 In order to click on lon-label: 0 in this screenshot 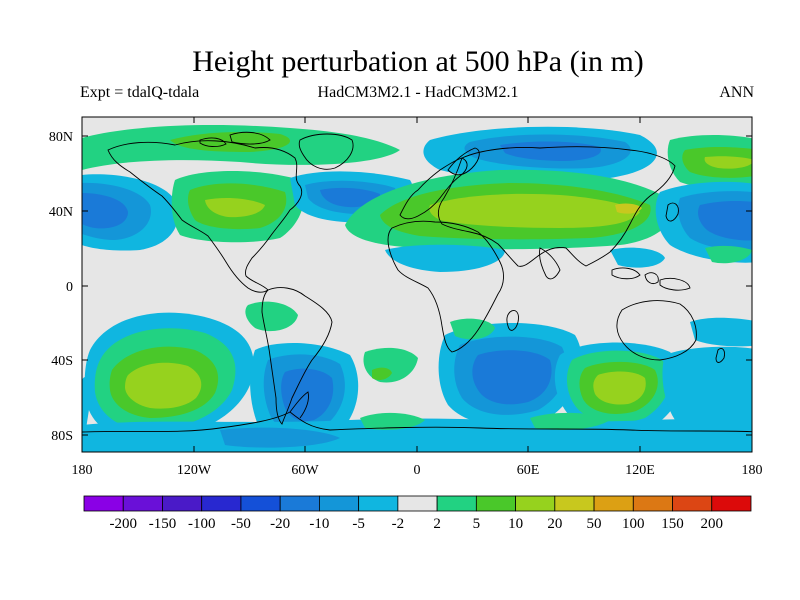, I will do `click(417, 470)`.